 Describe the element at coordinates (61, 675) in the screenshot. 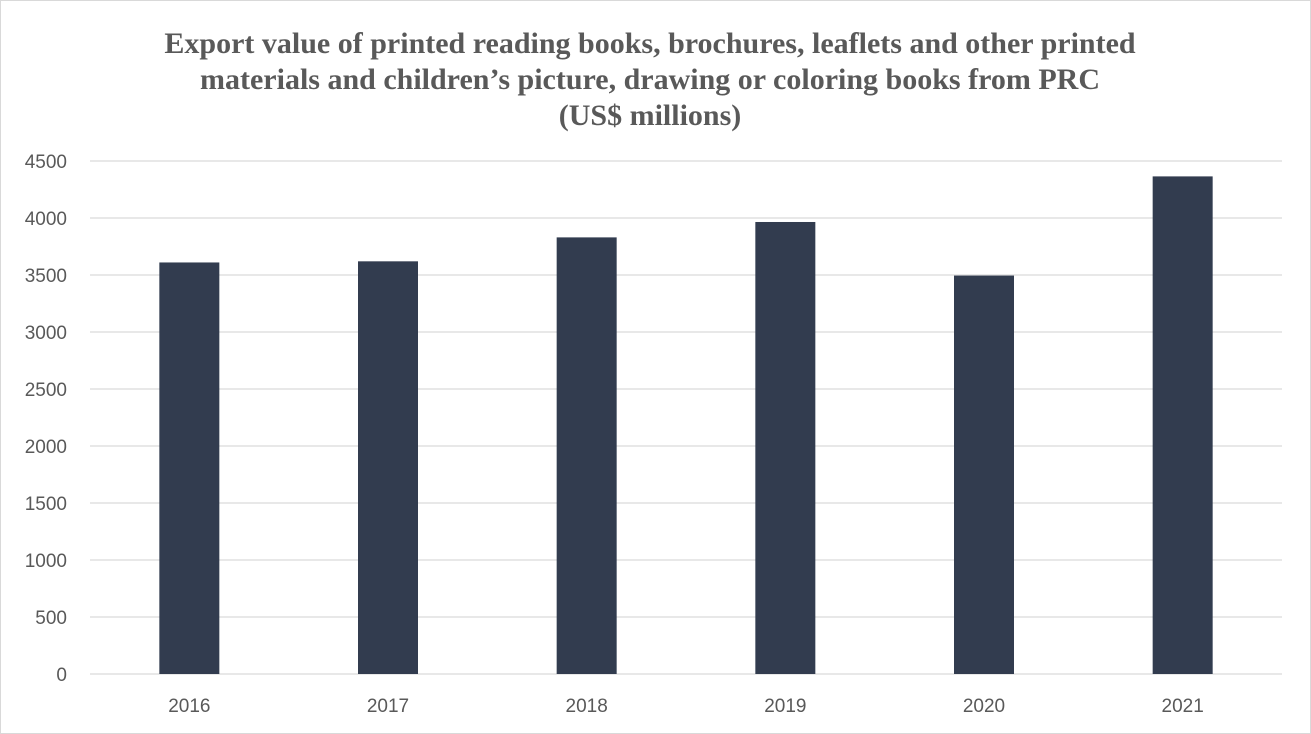

I see `y-tick-label: 0` at that location.